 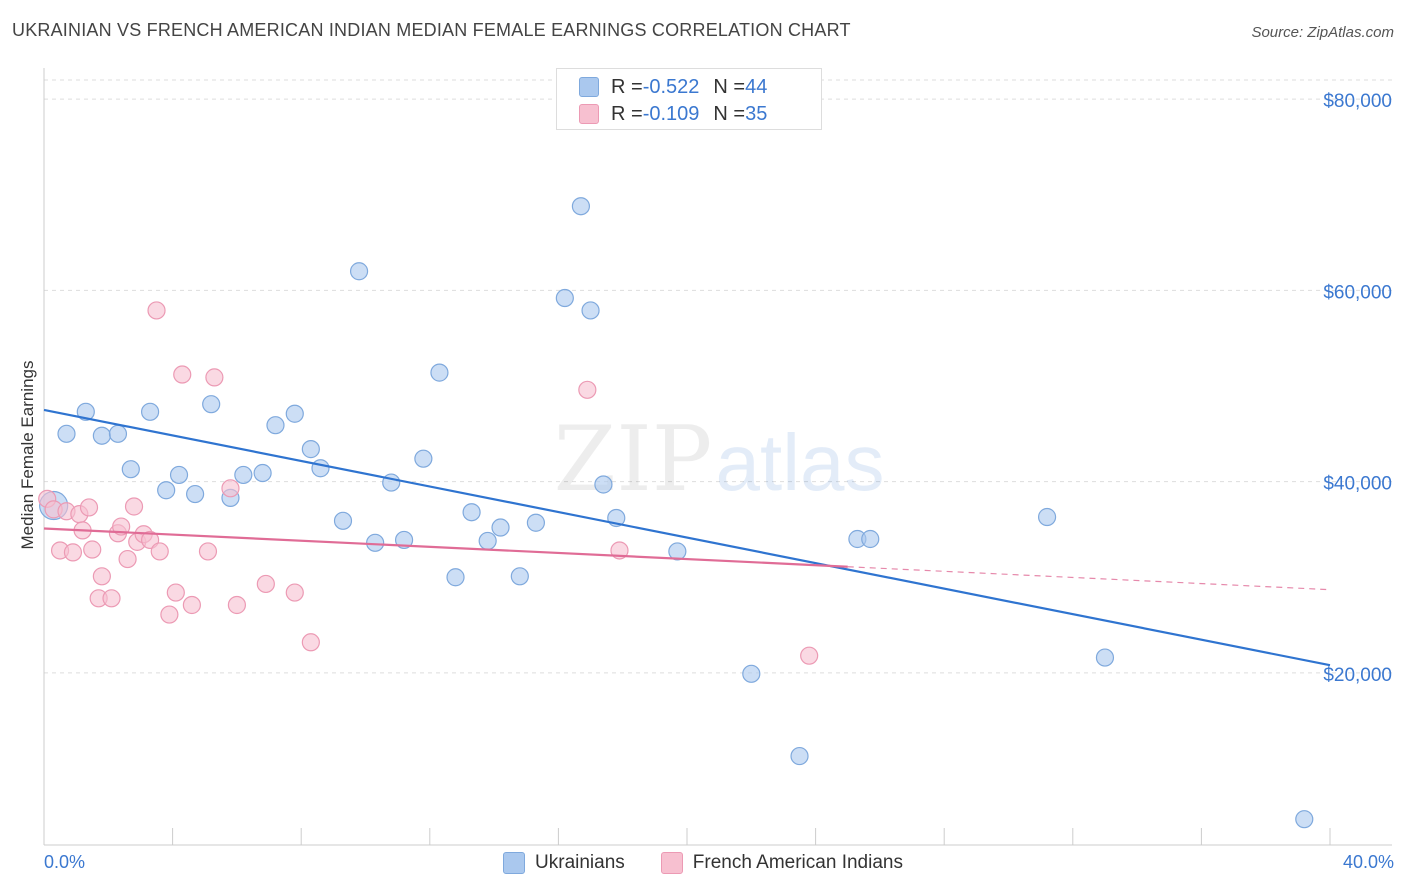 What do you see at coordinates (756, 86) in the screenshot?
I see `n-value: 44` at bounding box center [756, 86].